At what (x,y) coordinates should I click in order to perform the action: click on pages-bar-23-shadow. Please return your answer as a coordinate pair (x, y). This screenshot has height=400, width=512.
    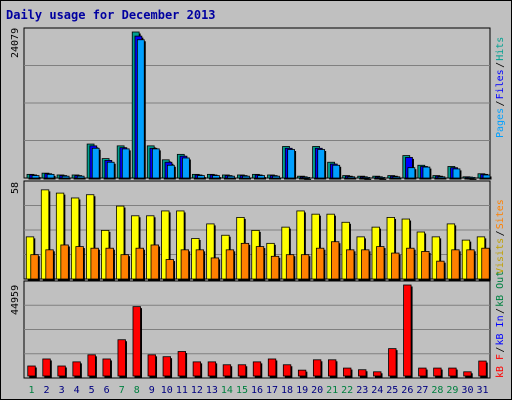
    Looking at the image, I should click on (368, 179).